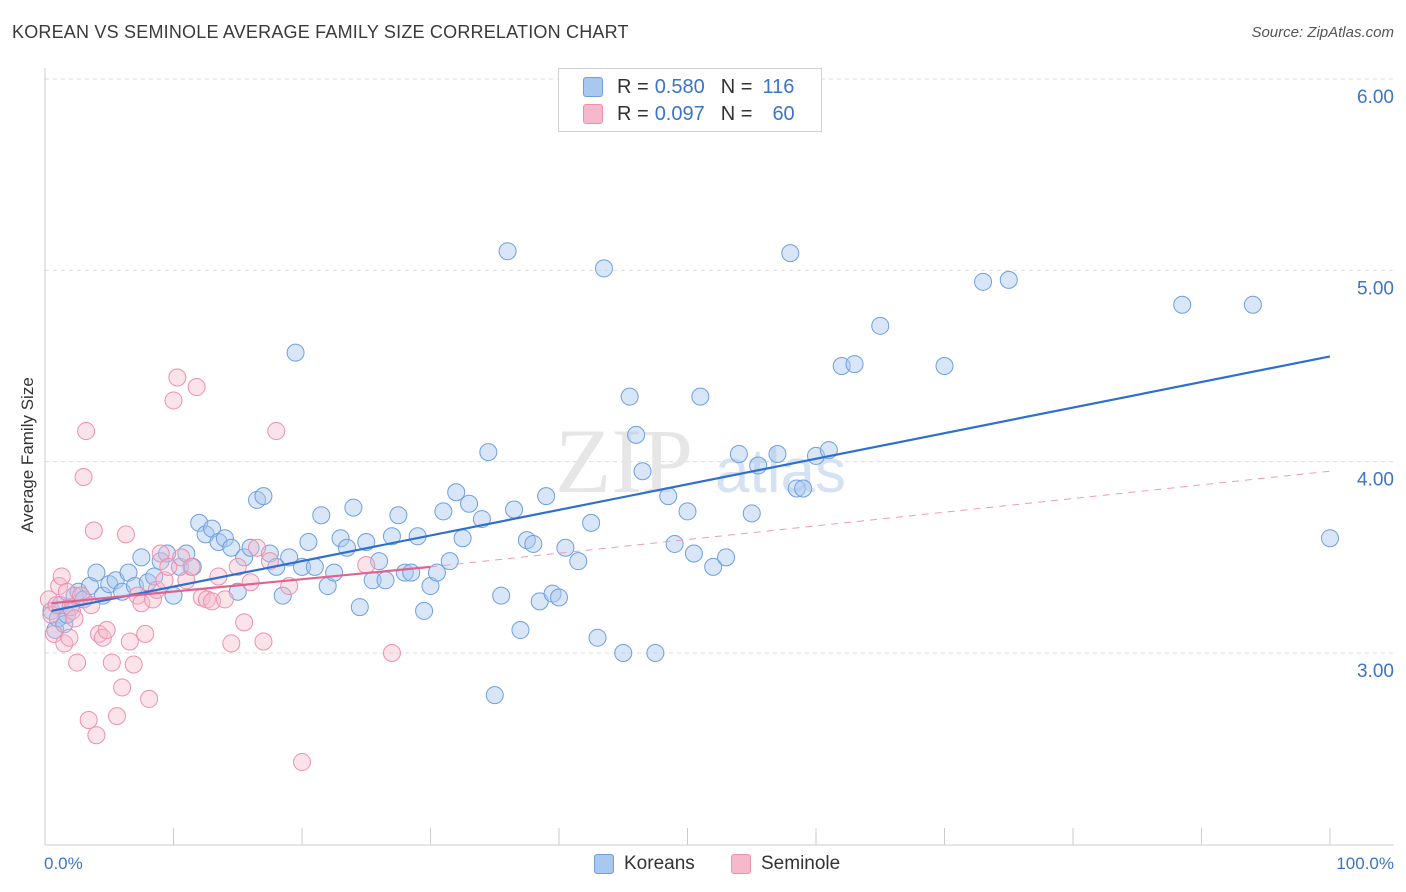 Image resolution: width=1406 pixels, height=892 pixels. Describe the element at coordinates (689, 114) in the screenshot. I see `legend-row-seminole: R = 0.097 N = 60` at that location.